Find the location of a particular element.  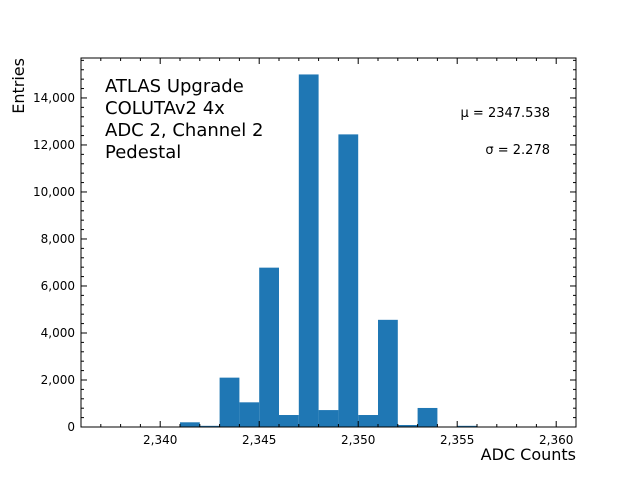

y-tick-label: 12,000 is located at coordinates (54, 145).